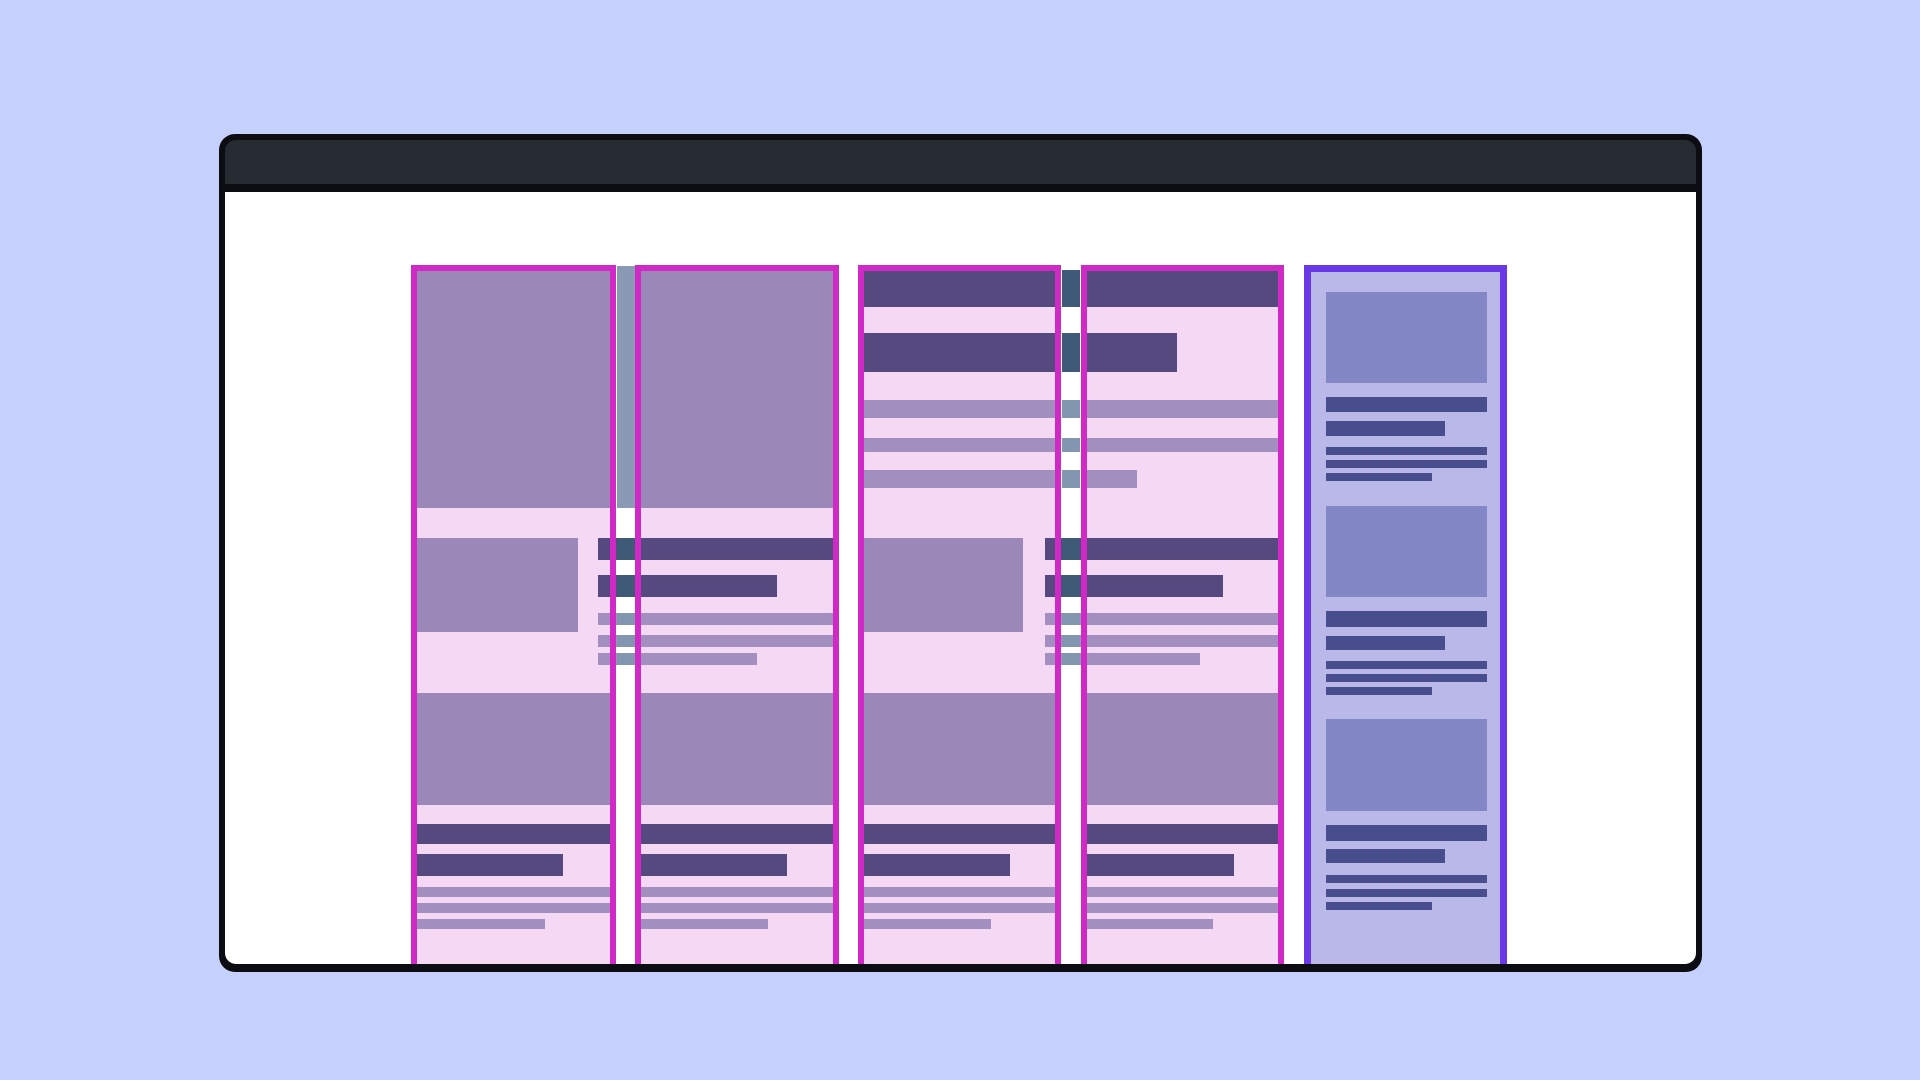  I want to click on column-1-outline, so click(513, 614).